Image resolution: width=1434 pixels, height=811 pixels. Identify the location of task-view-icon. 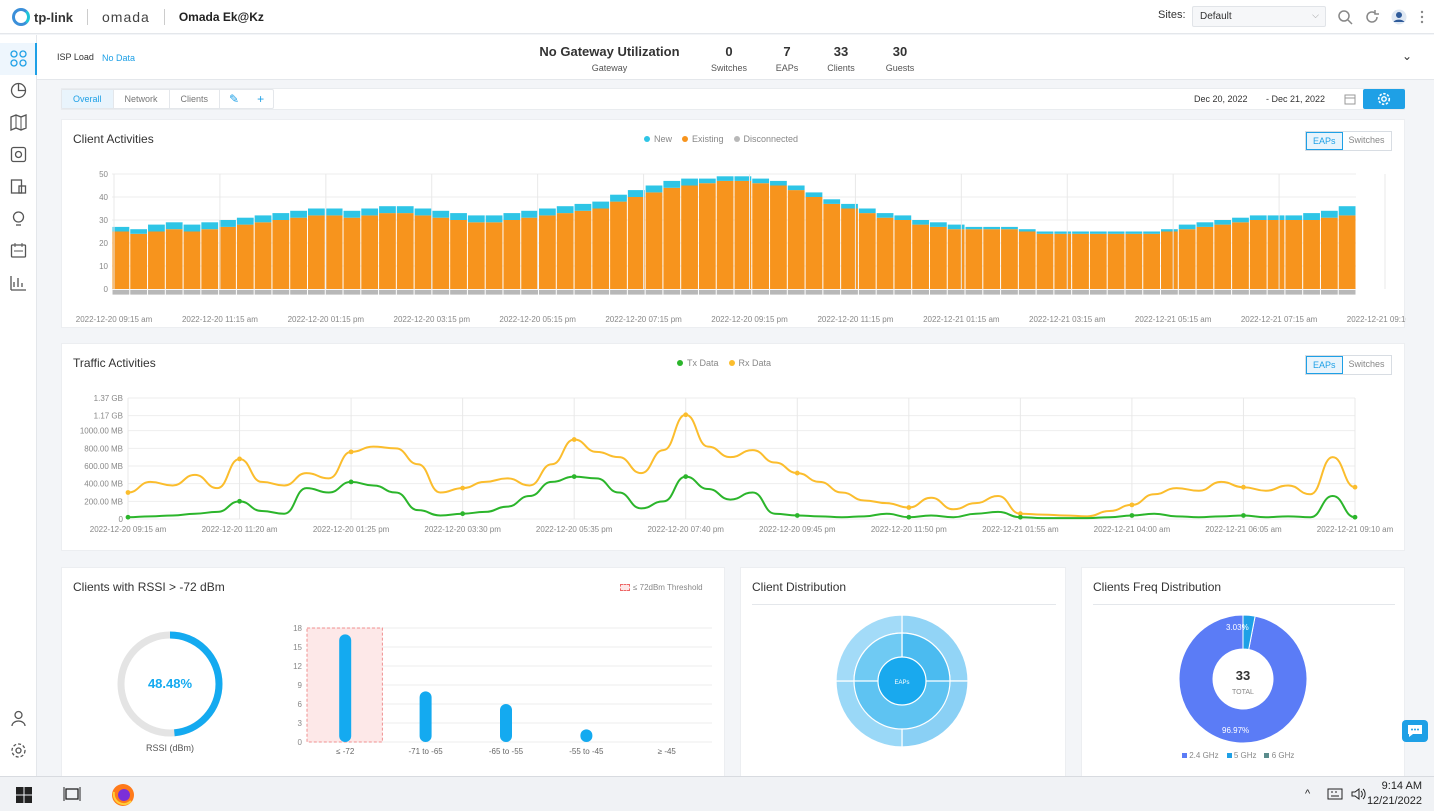
(72, 794).